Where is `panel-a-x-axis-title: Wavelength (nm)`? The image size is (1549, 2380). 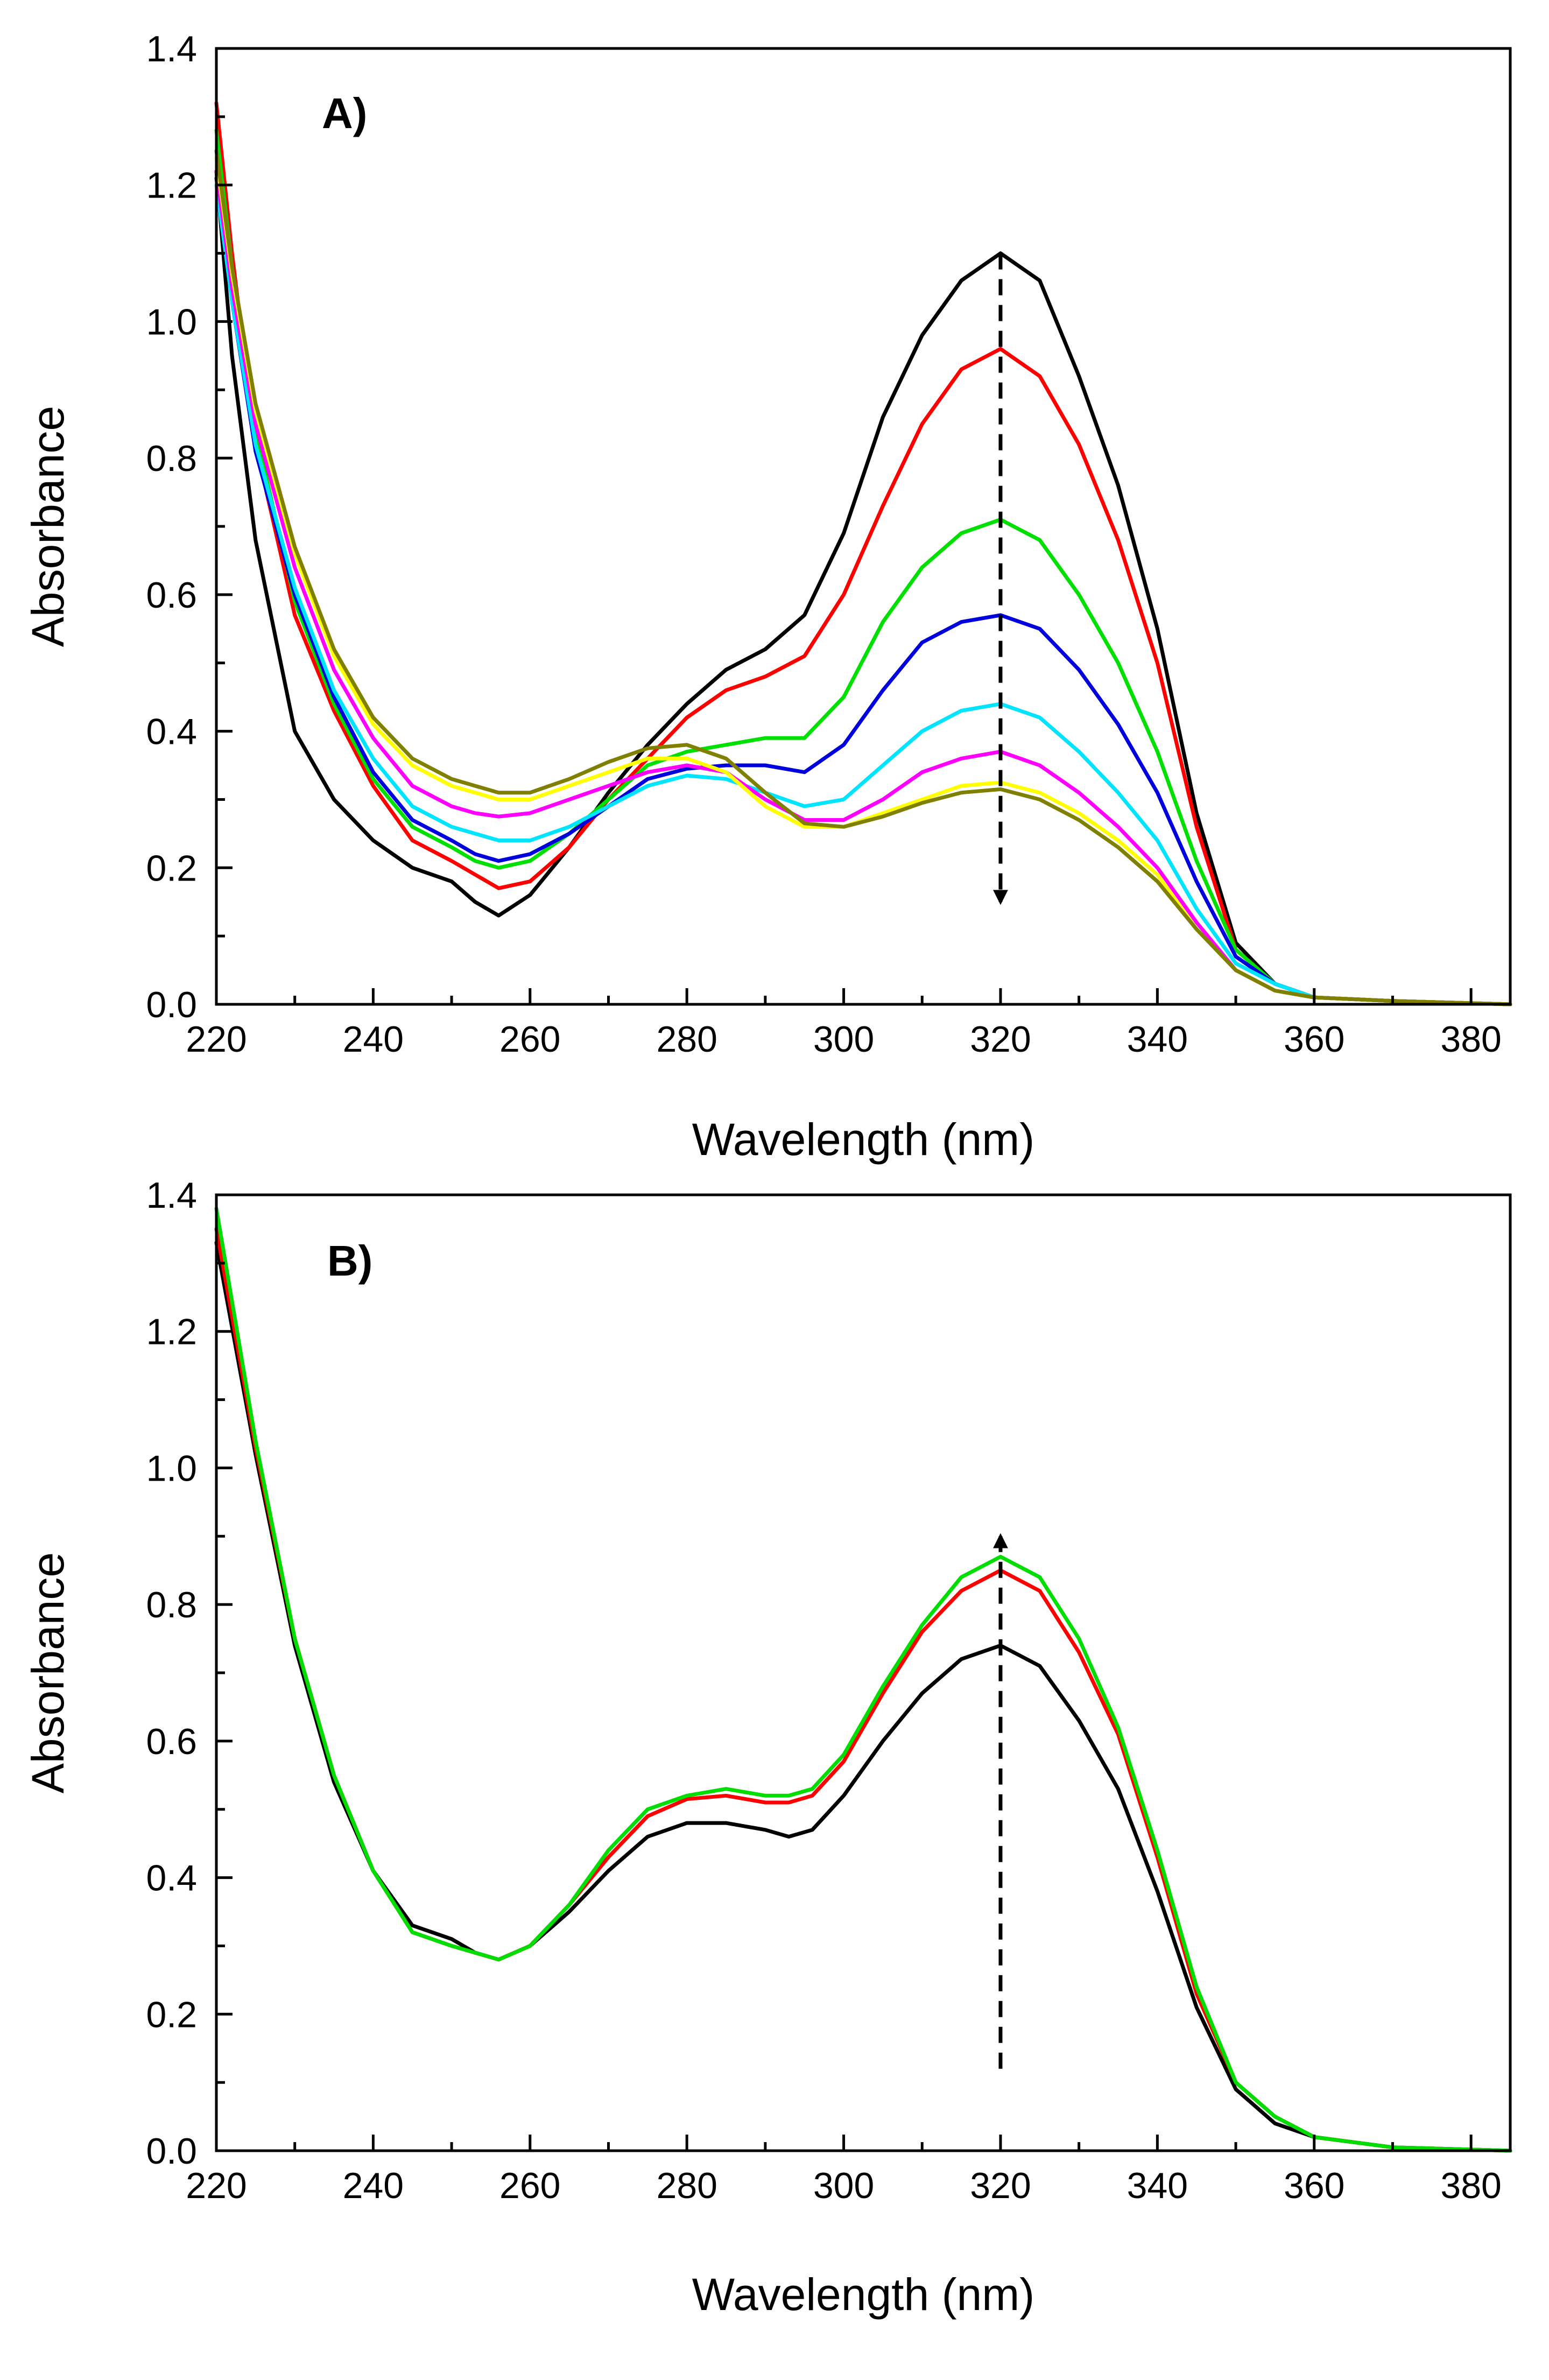
panel-a-x-axis-title: Wavelength (nm) is located at coordinates (863, 1139).